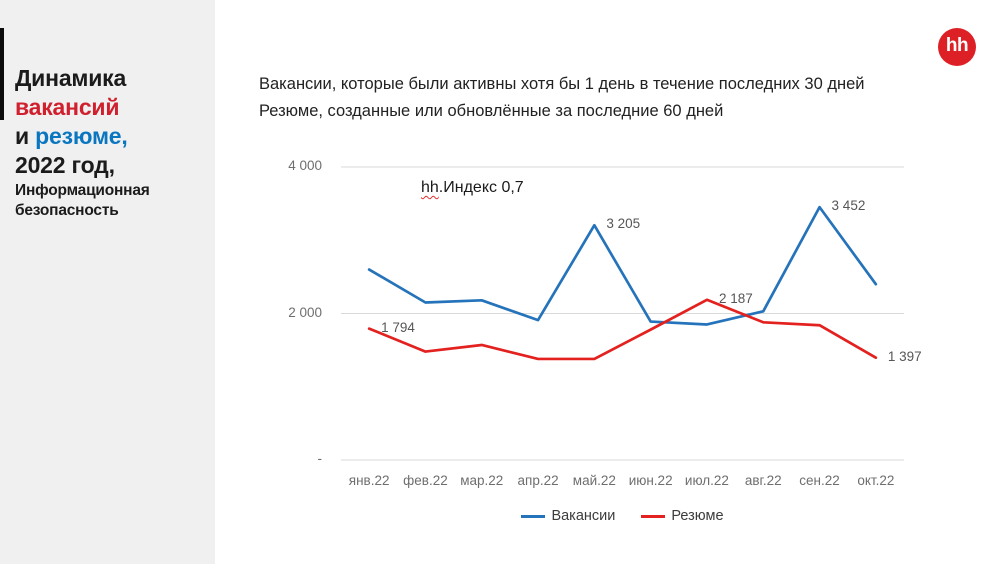 The image size is (1007, 564). Describe the element at coordinates (25, 136) in the screenshot. I see `title-word-and: и` at that location.